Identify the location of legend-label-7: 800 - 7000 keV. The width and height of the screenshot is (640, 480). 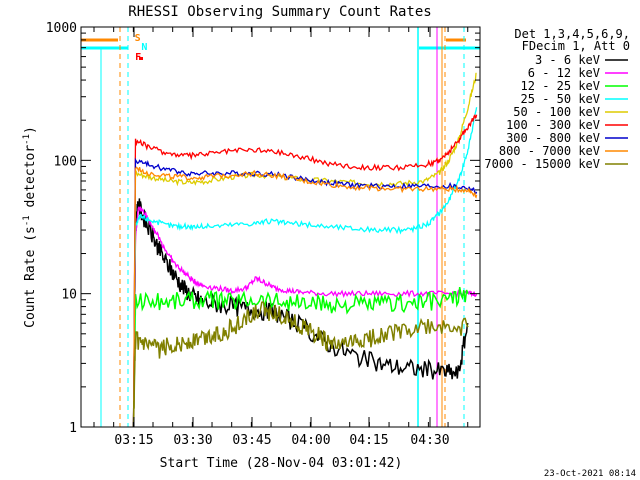
(549, 151).